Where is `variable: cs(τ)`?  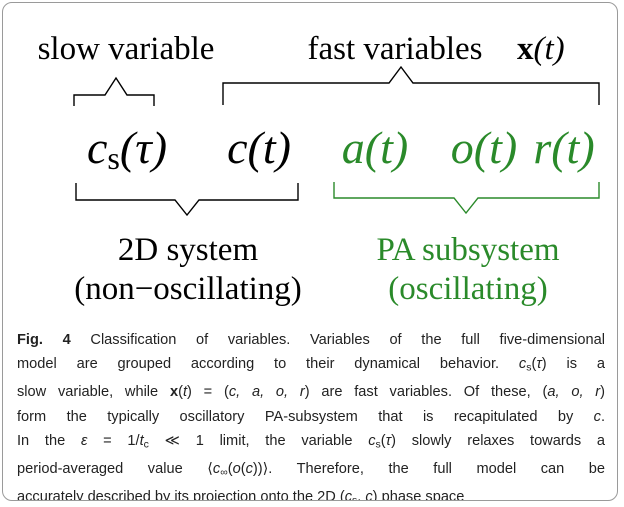 variable: cs(τ) is located at coordinates (127, 149).